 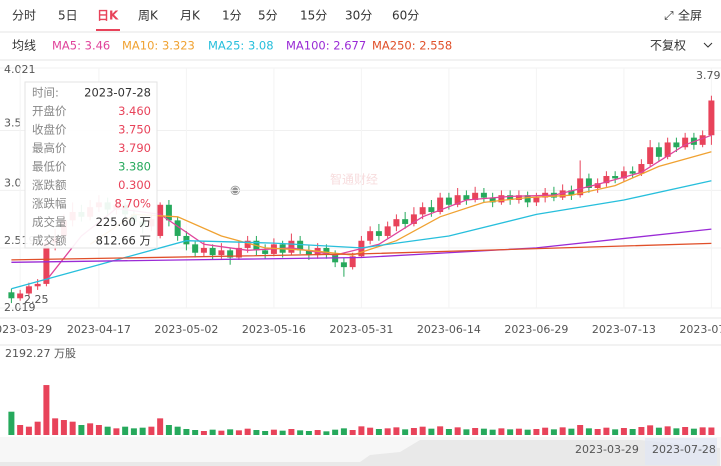 I want to click on dropdown-chevron, so click(x=708, y=45).